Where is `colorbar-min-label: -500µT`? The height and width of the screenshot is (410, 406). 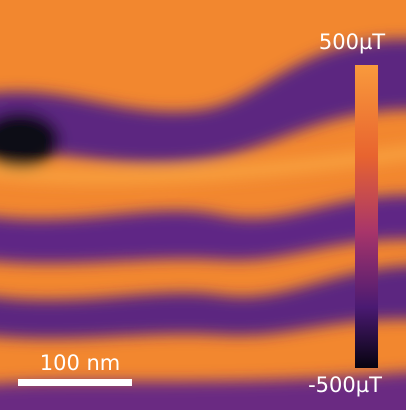 colorbar-min-label: -500µT is located at coordinates (345, 385).